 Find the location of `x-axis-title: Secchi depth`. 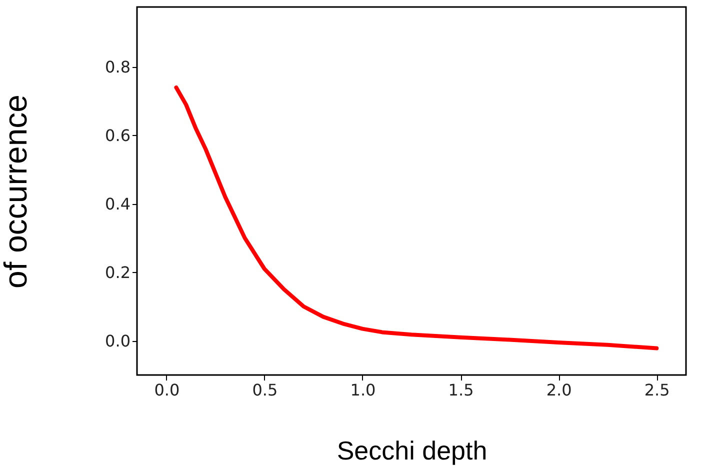

x-axis-title: Secchi depth is located at coordinates (412, 451).